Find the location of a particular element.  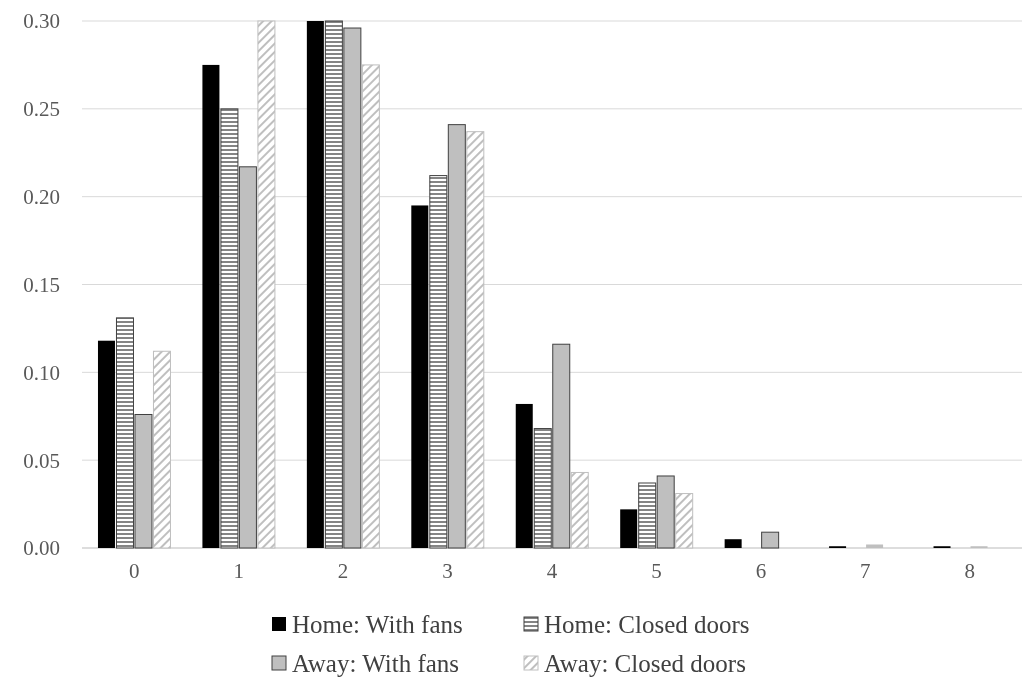

x-tick-label: 6 is located at coordinates (761, 571).